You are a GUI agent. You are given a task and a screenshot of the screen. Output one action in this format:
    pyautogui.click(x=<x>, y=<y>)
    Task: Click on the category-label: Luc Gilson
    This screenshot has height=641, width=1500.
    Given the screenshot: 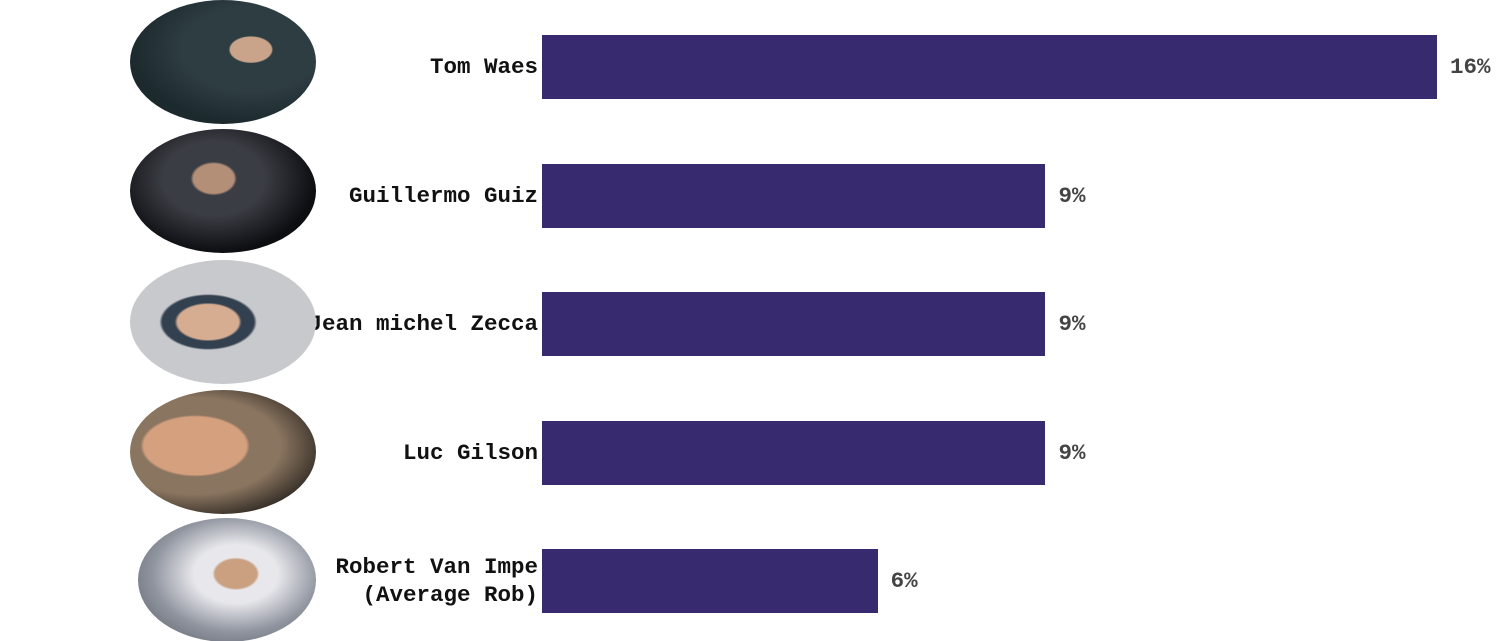 What is the action you would take?
    pyautogui.click(x=470, y=452)
    